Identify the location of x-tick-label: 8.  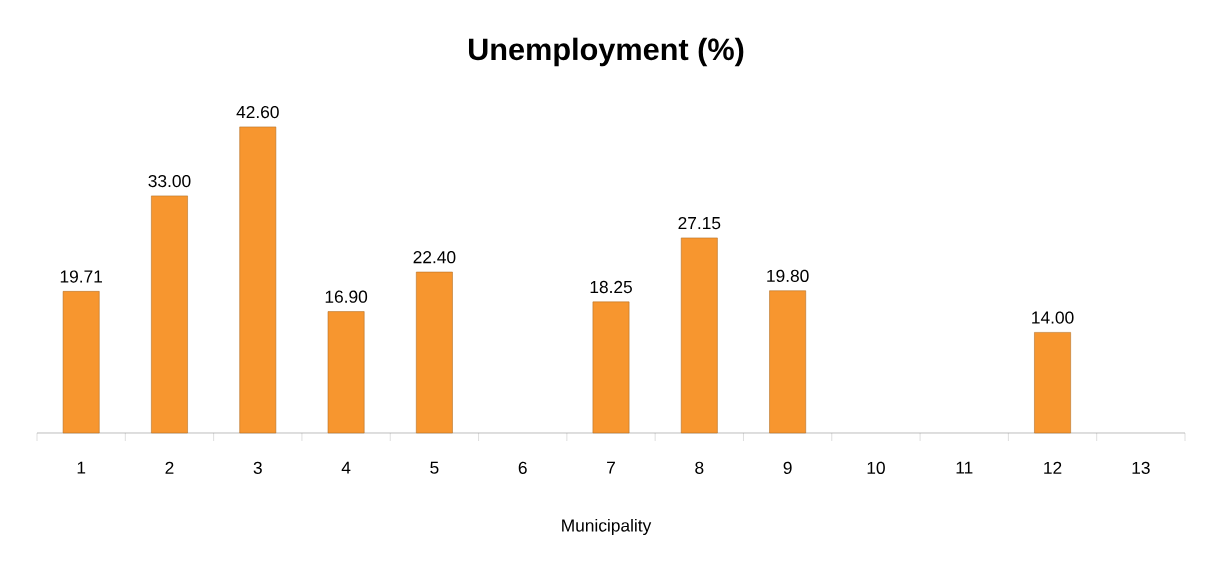
(699, 467).